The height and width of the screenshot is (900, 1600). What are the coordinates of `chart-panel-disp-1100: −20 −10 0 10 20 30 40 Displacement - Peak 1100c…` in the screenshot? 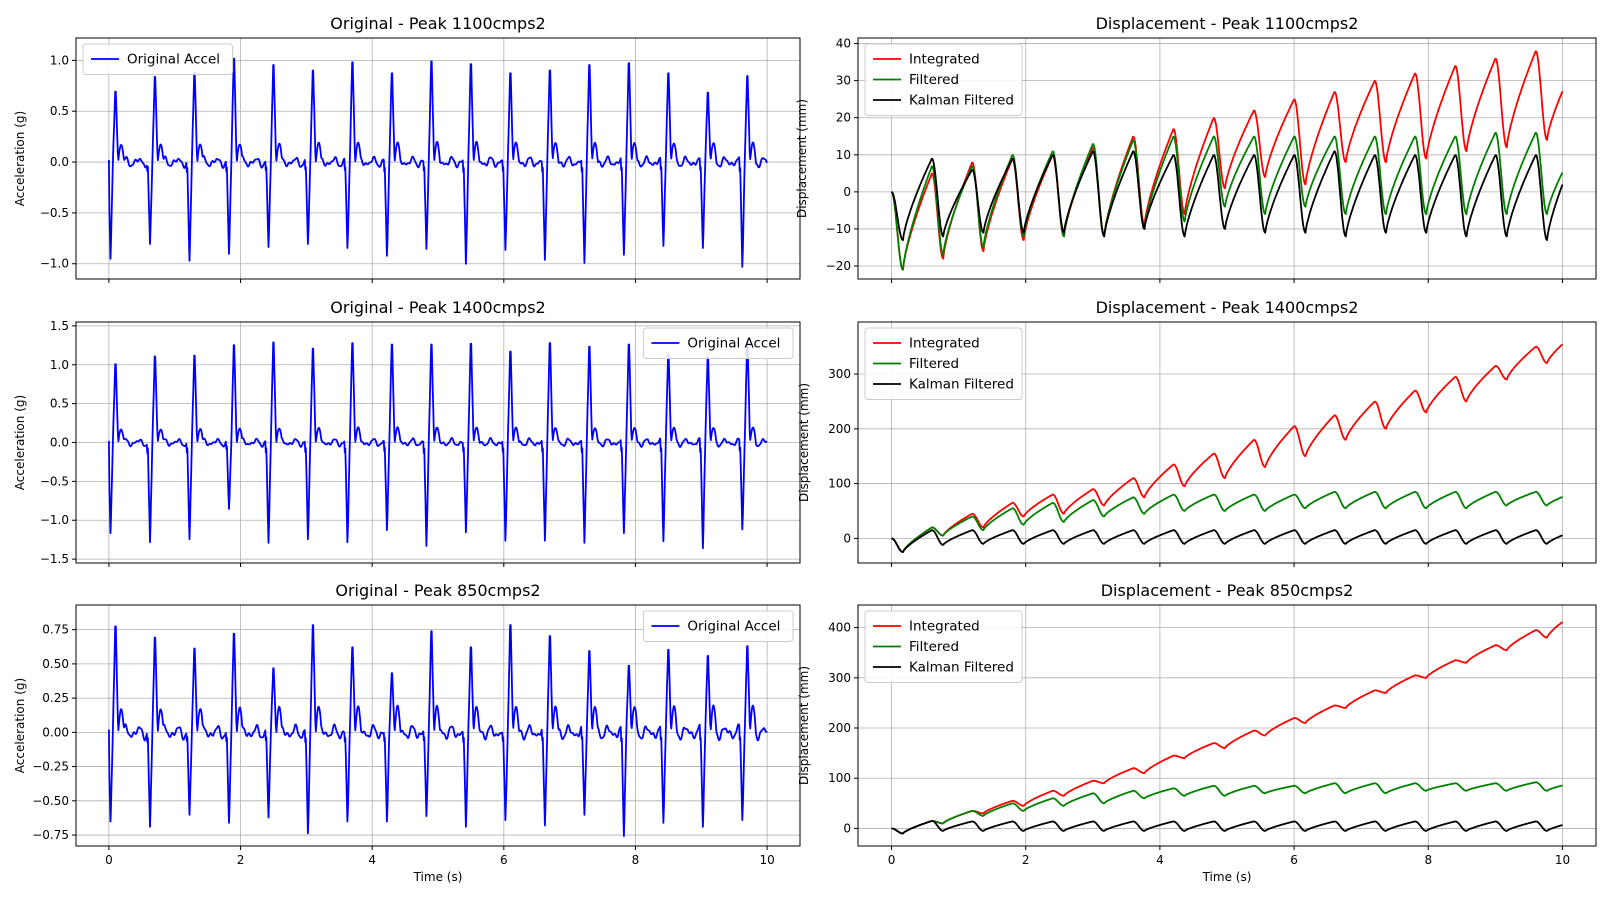 It's located at (1196, 148).